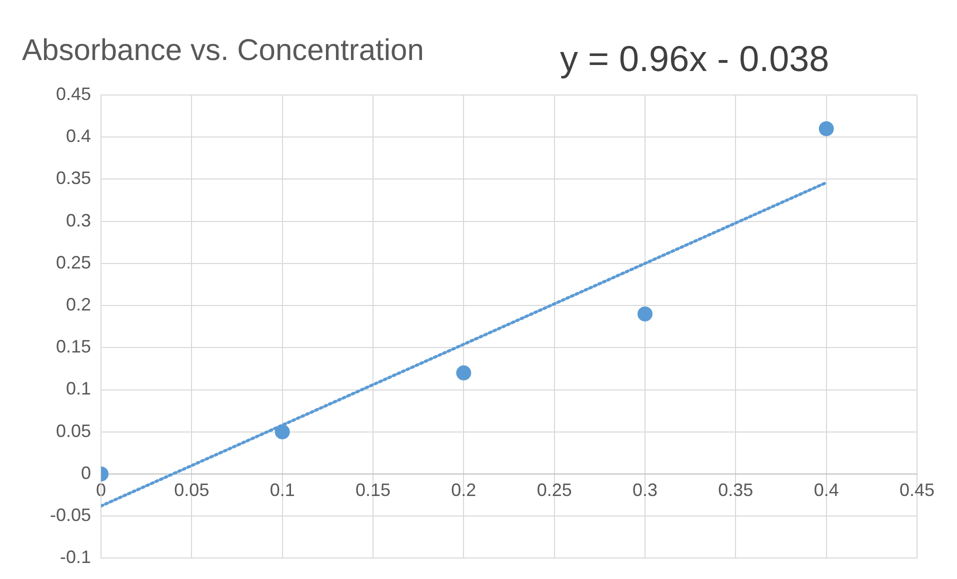  Describe the element at coordinates (79, 220) in the screenshot. I see `y-tick-label: 0.3` at that location.